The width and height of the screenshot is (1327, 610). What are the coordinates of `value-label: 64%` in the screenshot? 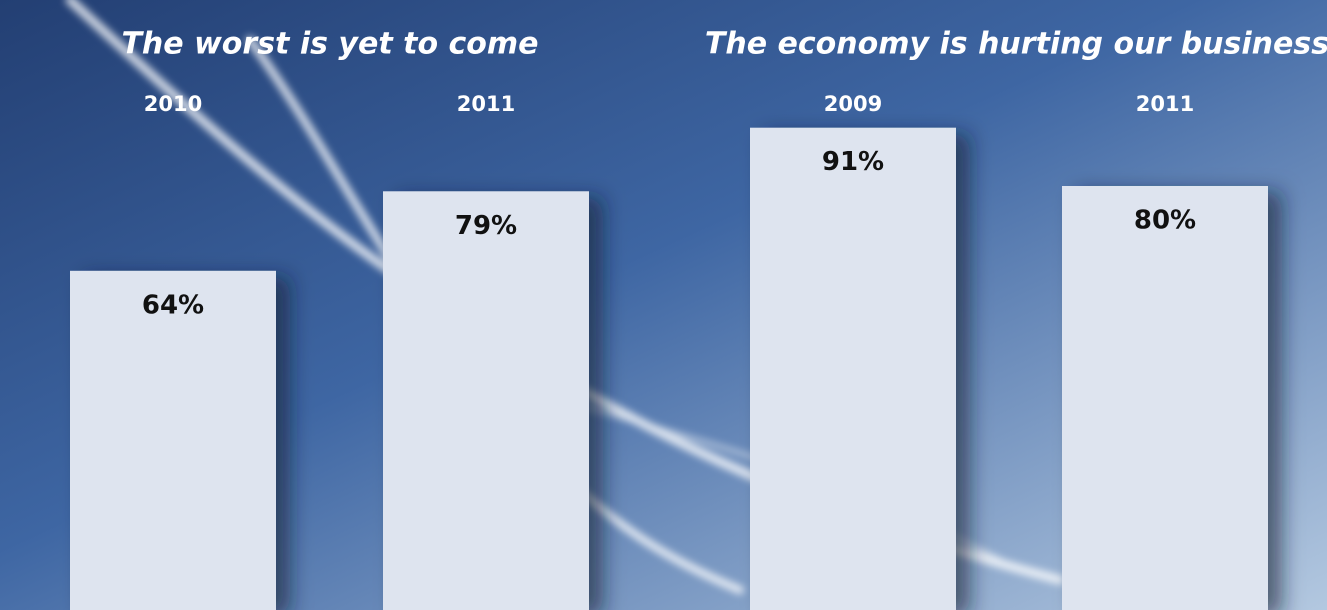 It's located at (173, 305).